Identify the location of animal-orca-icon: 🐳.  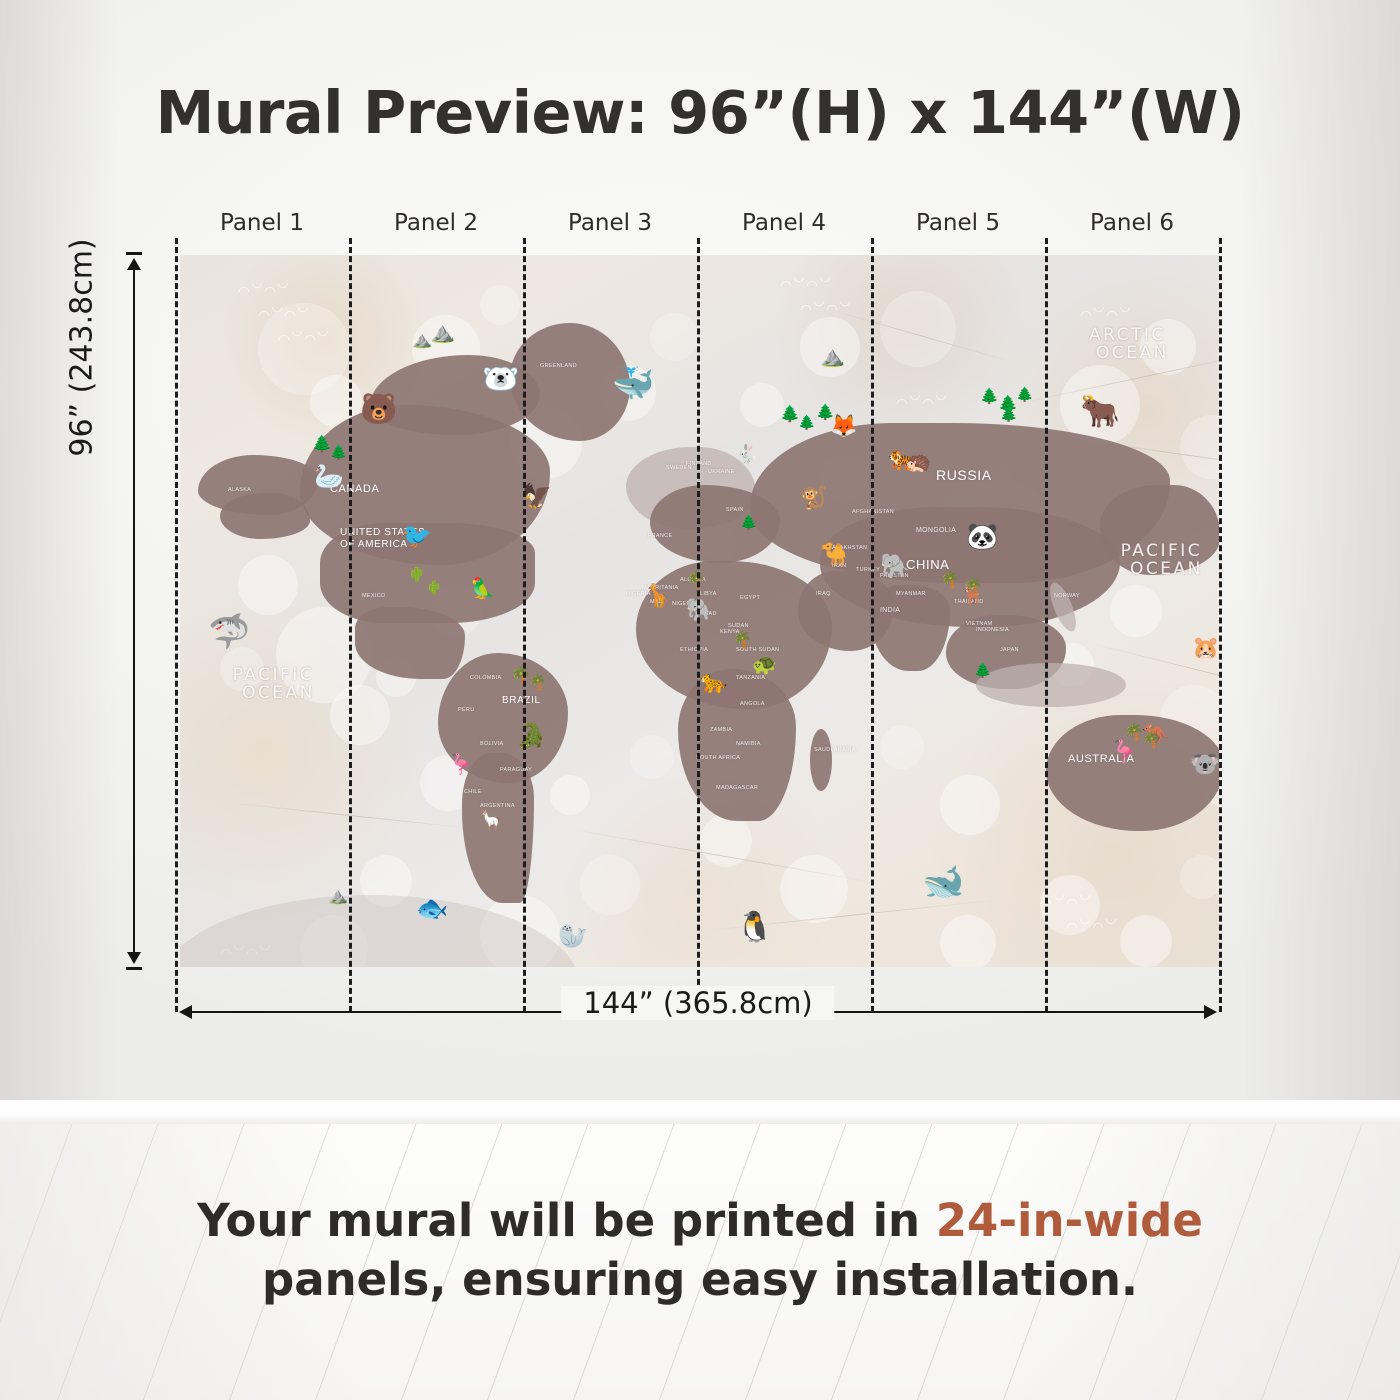
(633, 384).